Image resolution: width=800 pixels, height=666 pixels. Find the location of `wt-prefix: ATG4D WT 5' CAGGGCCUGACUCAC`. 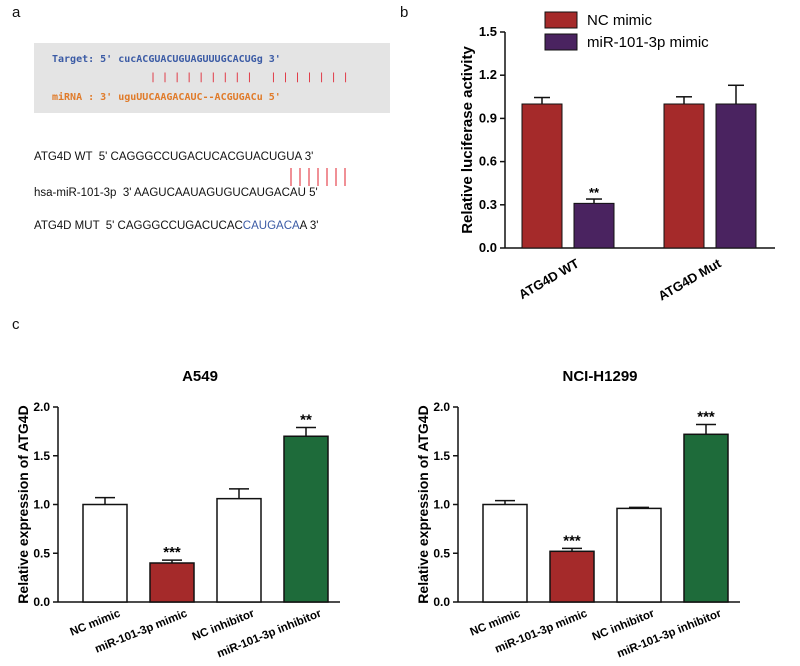

wt-prefix: ATG4D WT 5' CAGGGCCUGACUCAC is located at coordinates (135, 157).